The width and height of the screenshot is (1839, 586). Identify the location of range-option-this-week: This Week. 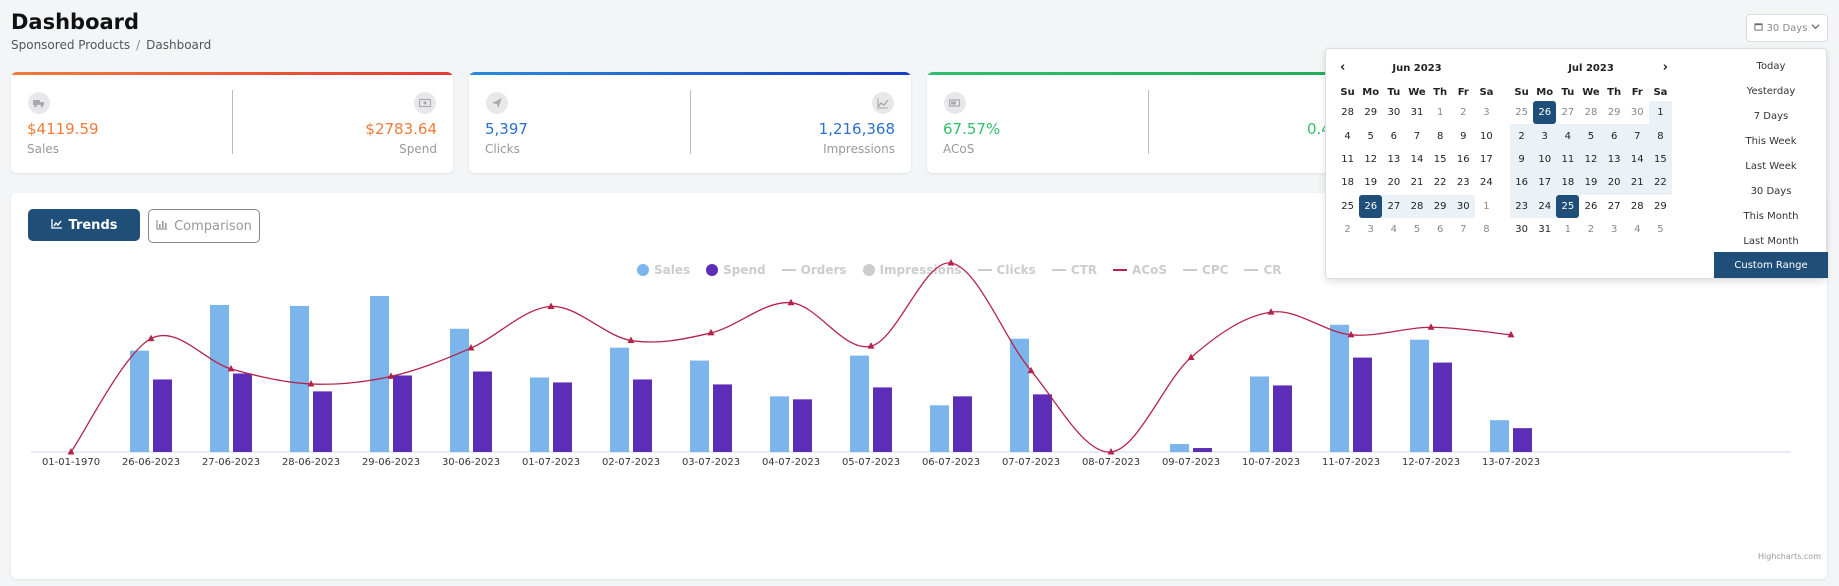
(1771, 141).